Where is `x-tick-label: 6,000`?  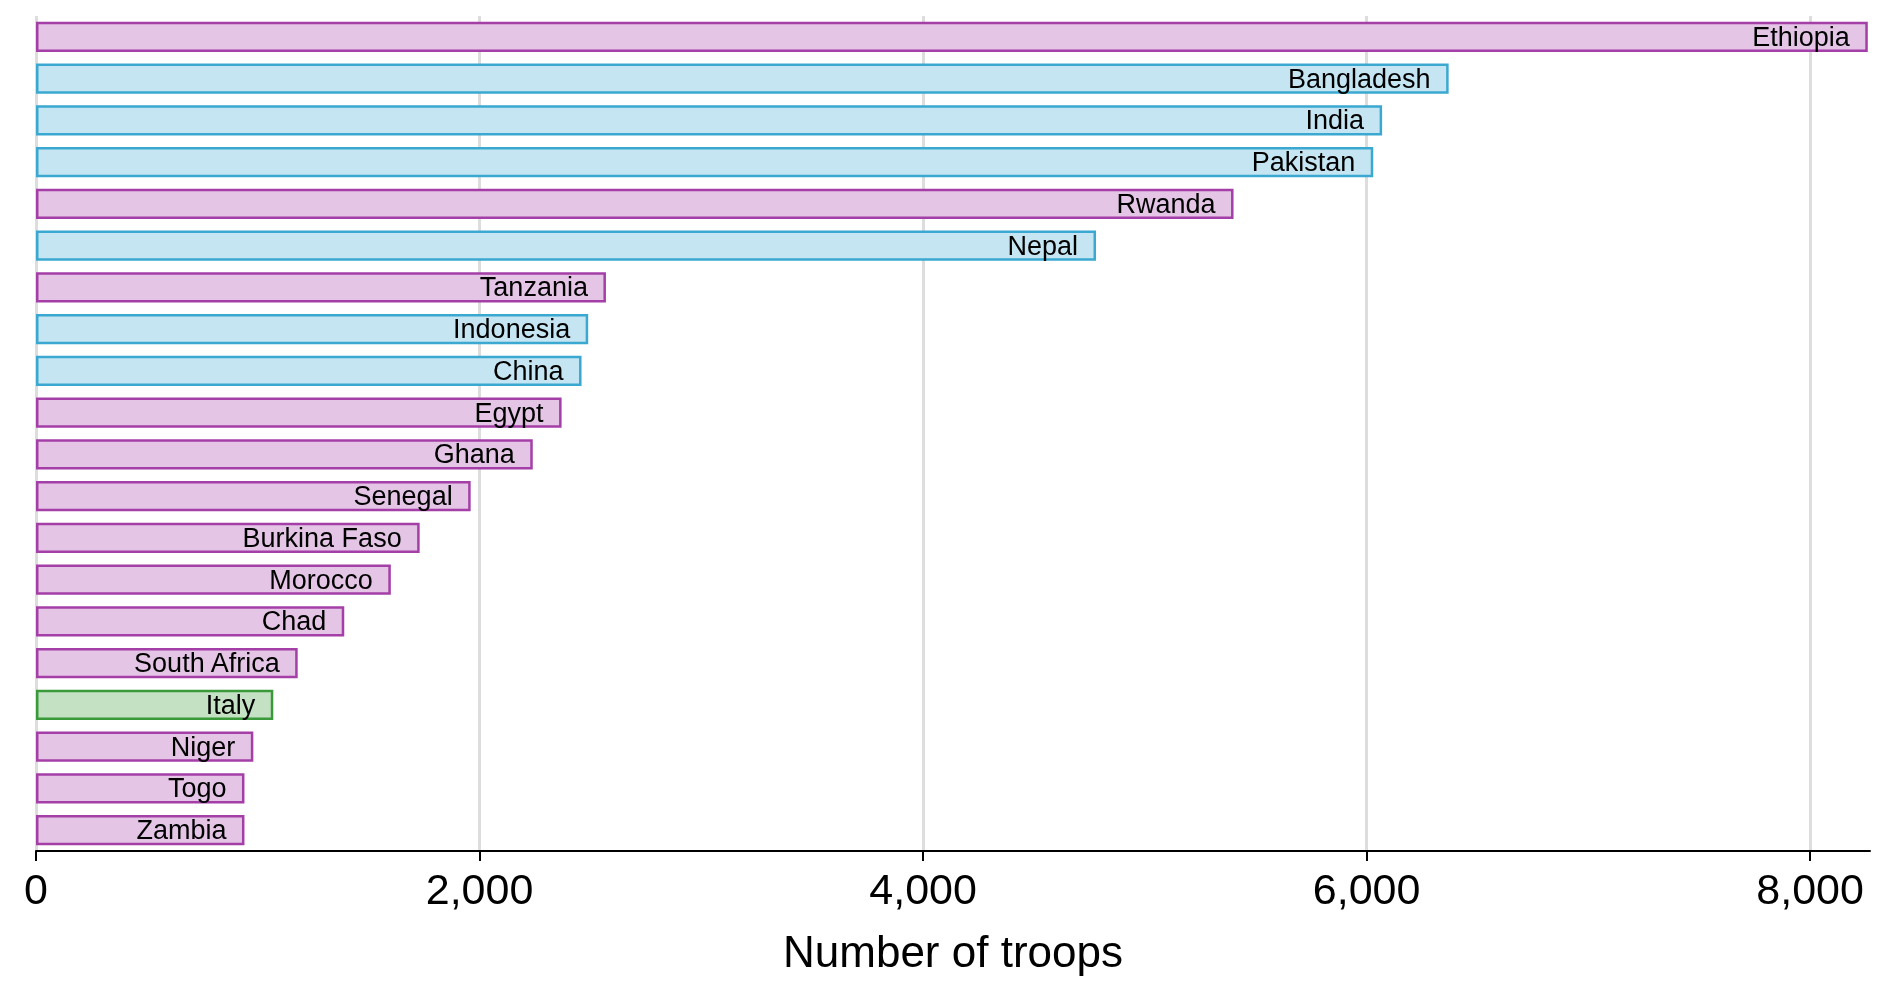
x-tick-label: 6,000 is located at coordinates (1366, 888).